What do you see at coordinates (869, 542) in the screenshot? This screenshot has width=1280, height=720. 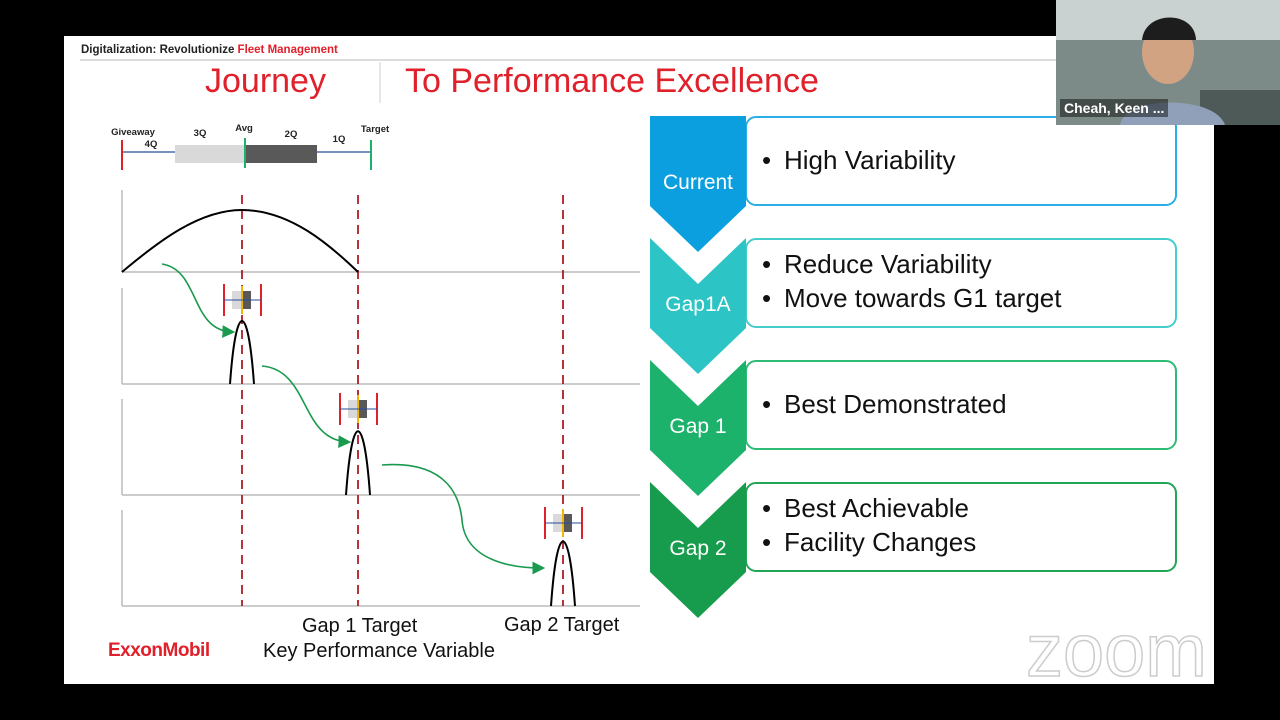 I see `bullet: Facility Changes` at bounding box center [869, 542].